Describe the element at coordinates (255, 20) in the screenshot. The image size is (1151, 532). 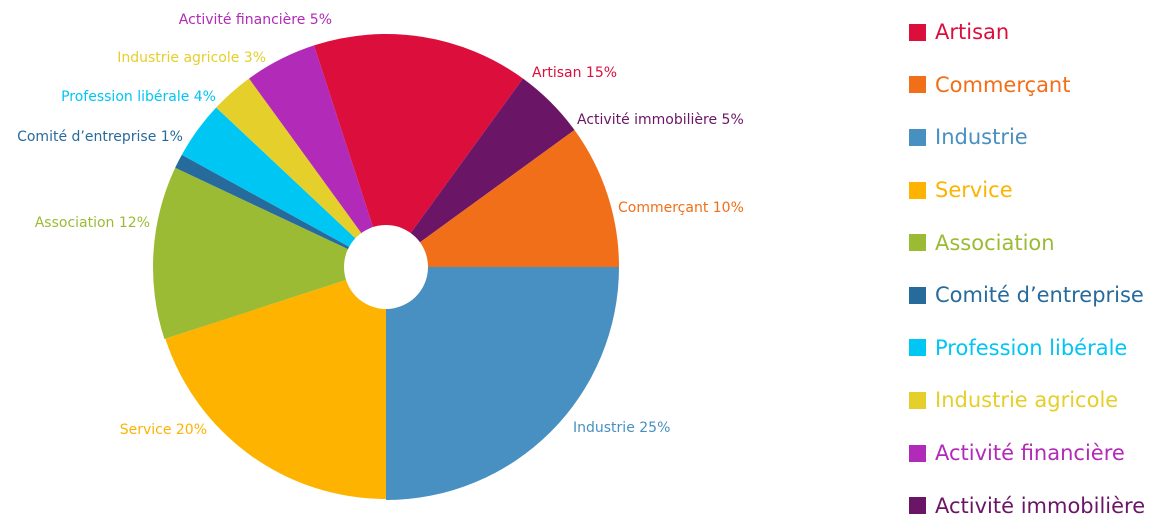
I see `slice-label: Activité financière 5%` at that location.